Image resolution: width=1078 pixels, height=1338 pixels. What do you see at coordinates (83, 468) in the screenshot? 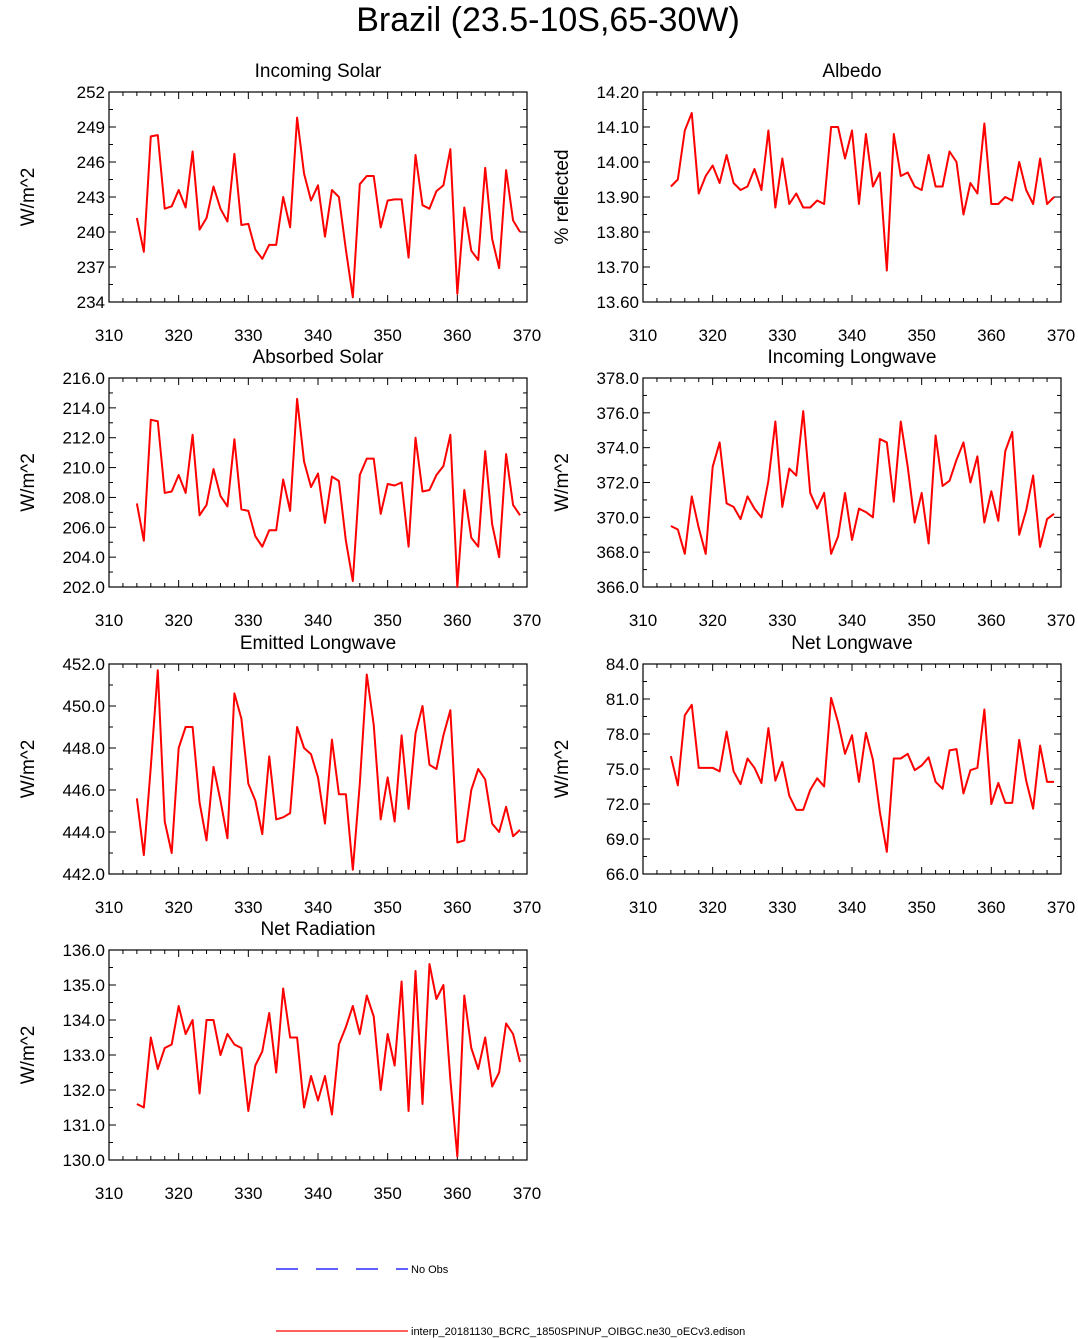
I see `y-tick-label: 210.0` at bounding box center [83, 468].